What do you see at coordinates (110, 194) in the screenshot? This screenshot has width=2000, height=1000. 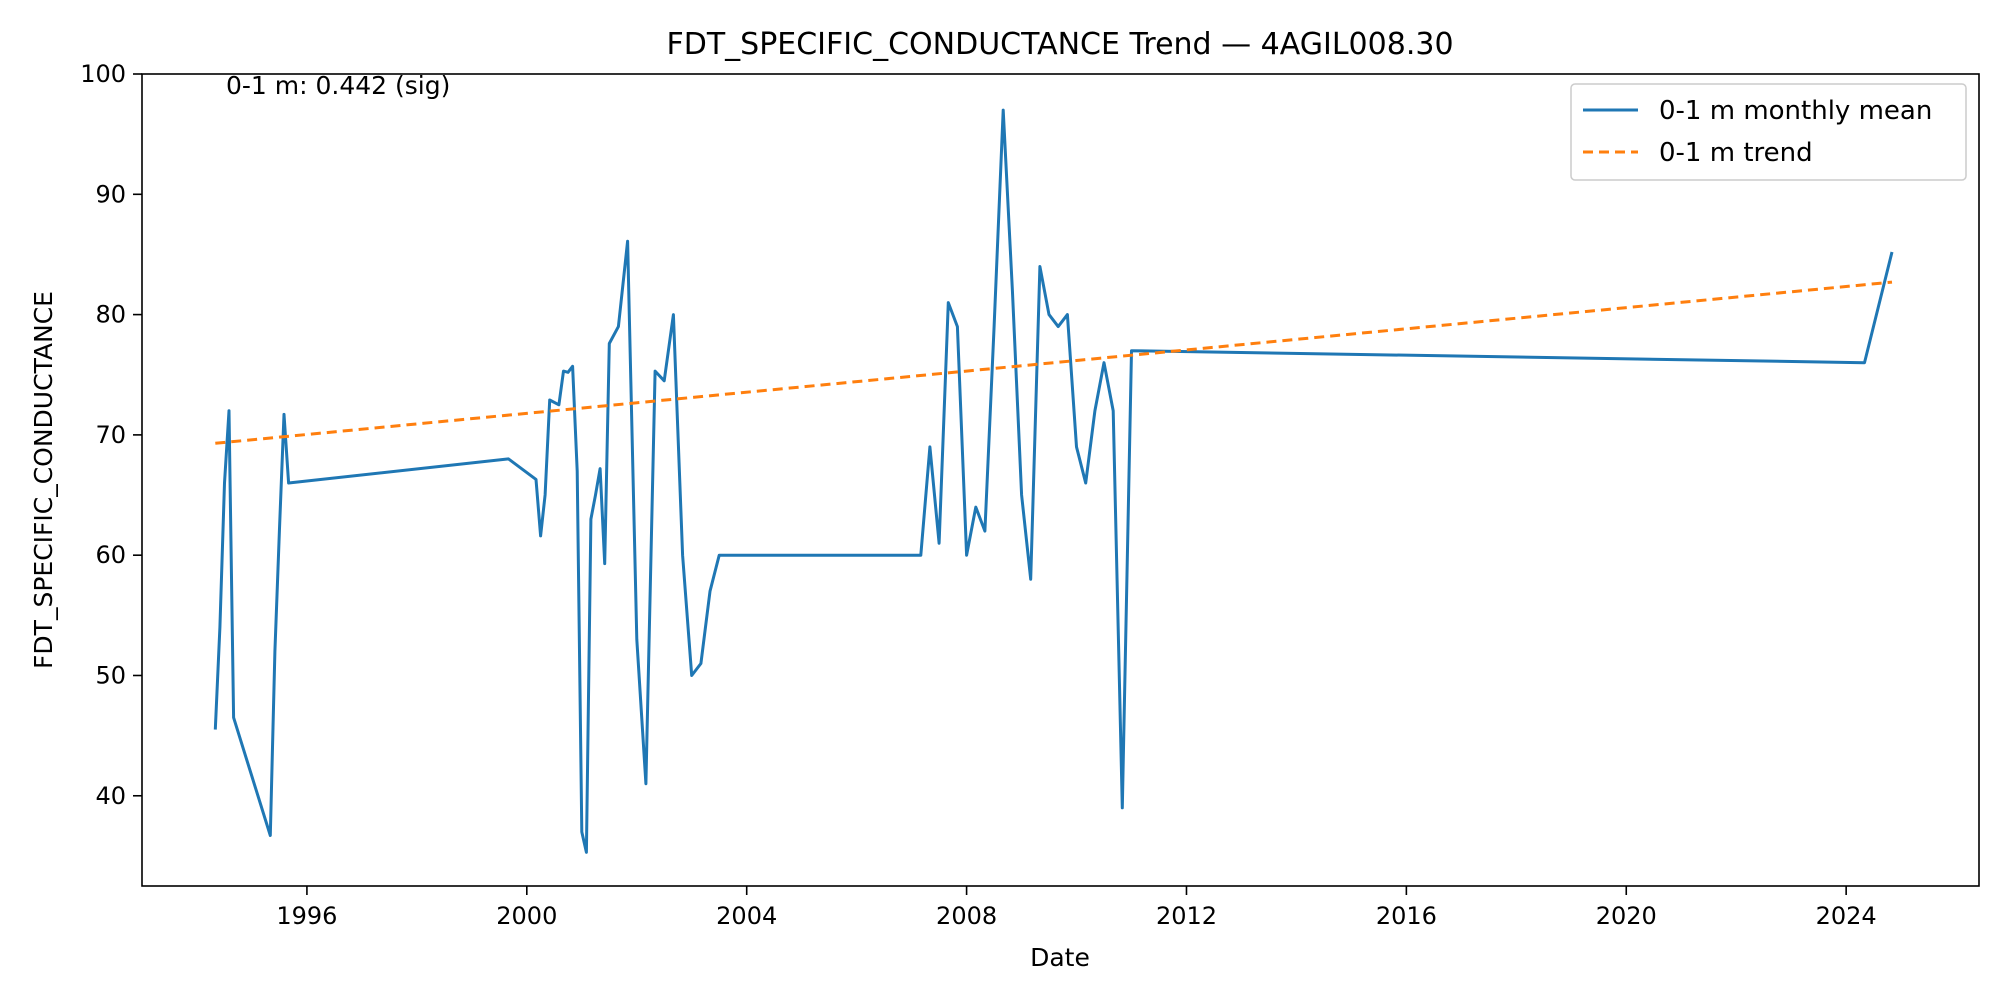 I see `y-tick-label: 90` at bounding box center [110, 194].